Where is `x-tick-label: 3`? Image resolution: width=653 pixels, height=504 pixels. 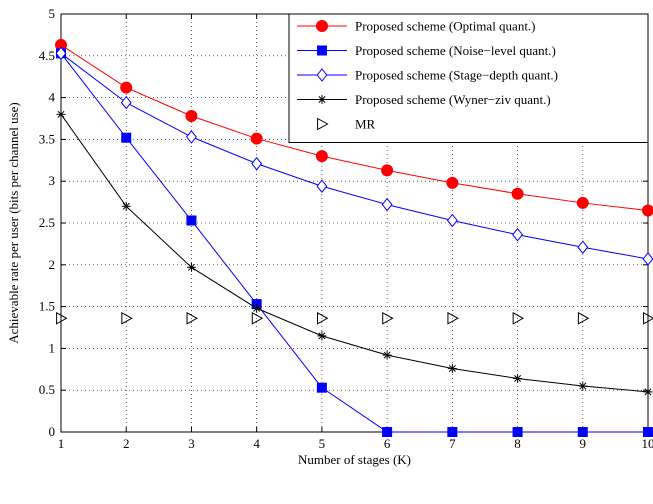 x-tick-label: 3 is located at coordinates (191, 443).